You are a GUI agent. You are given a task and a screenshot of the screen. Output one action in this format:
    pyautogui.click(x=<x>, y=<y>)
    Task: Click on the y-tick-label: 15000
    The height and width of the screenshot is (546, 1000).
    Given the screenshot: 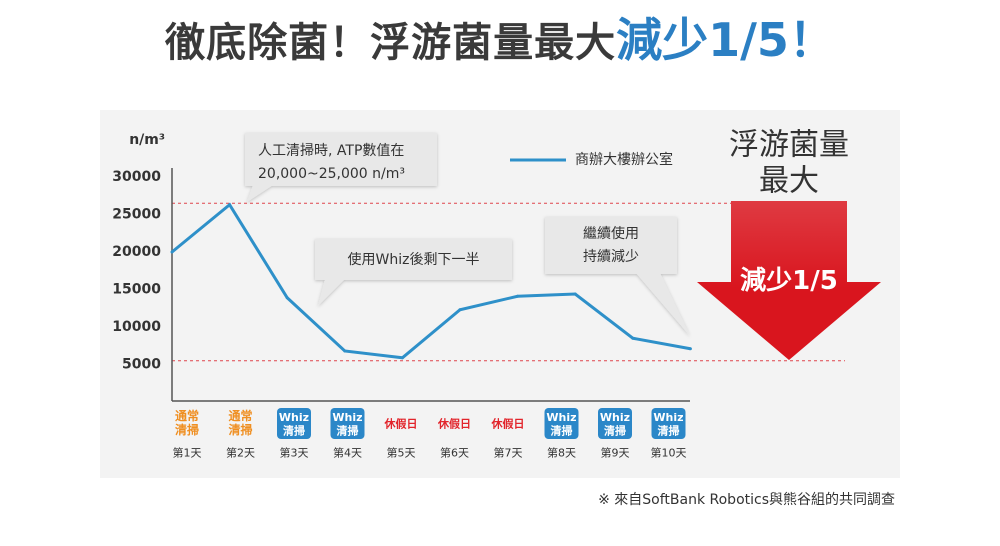 What is the action you would take?
    pyautogui.click(x=136, y=290)
    